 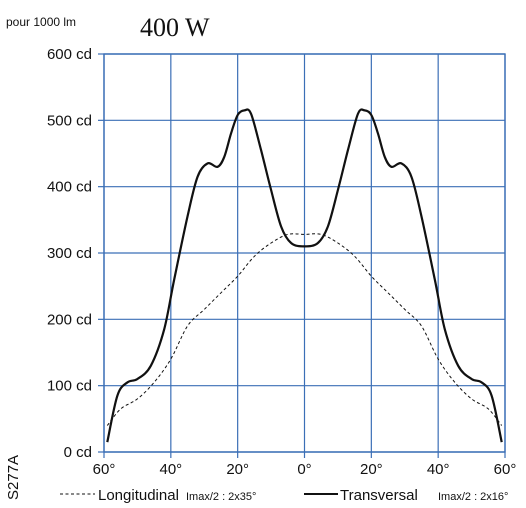 I want to click on legend-longitudinal-note: Imax/2 : 2x35°, so click(x=221, y=497).